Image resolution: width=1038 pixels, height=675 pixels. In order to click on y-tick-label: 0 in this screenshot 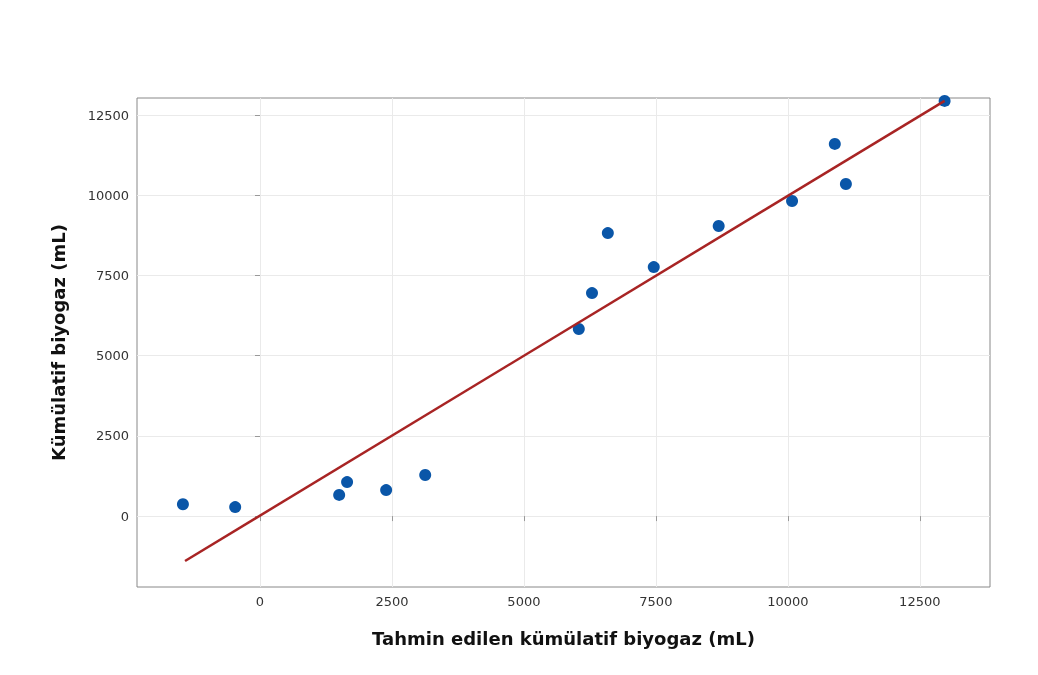, I will do `click(124, 516)`.